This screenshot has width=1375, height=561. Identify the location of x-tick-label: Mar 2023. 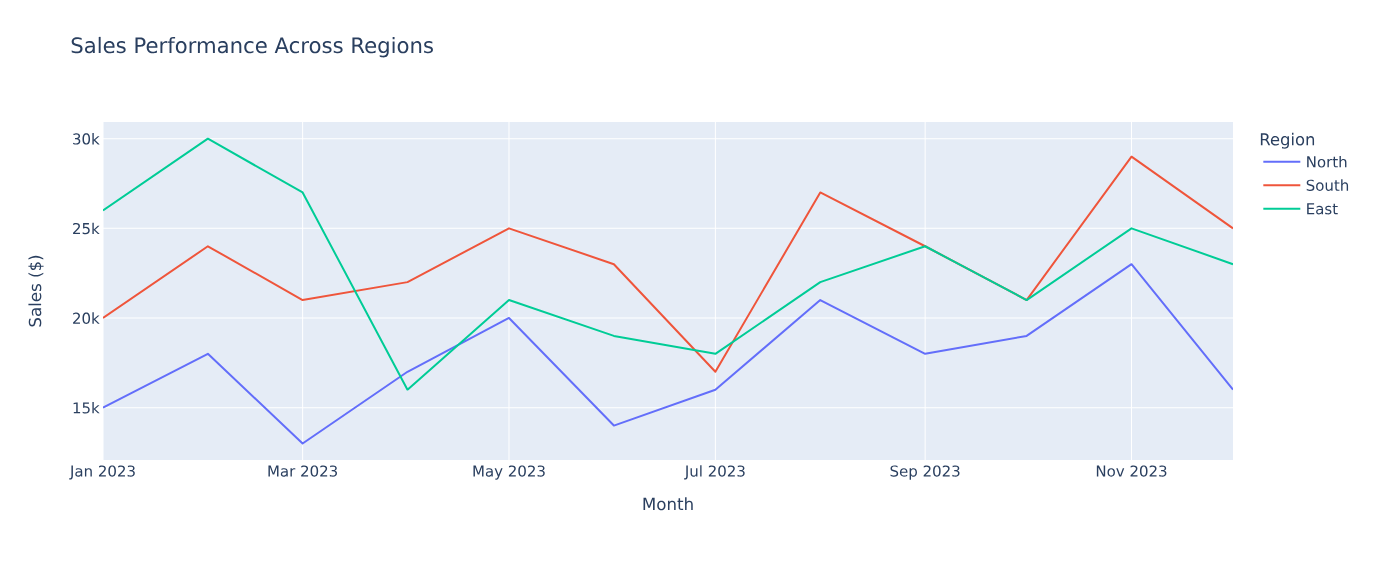
(303, 471).